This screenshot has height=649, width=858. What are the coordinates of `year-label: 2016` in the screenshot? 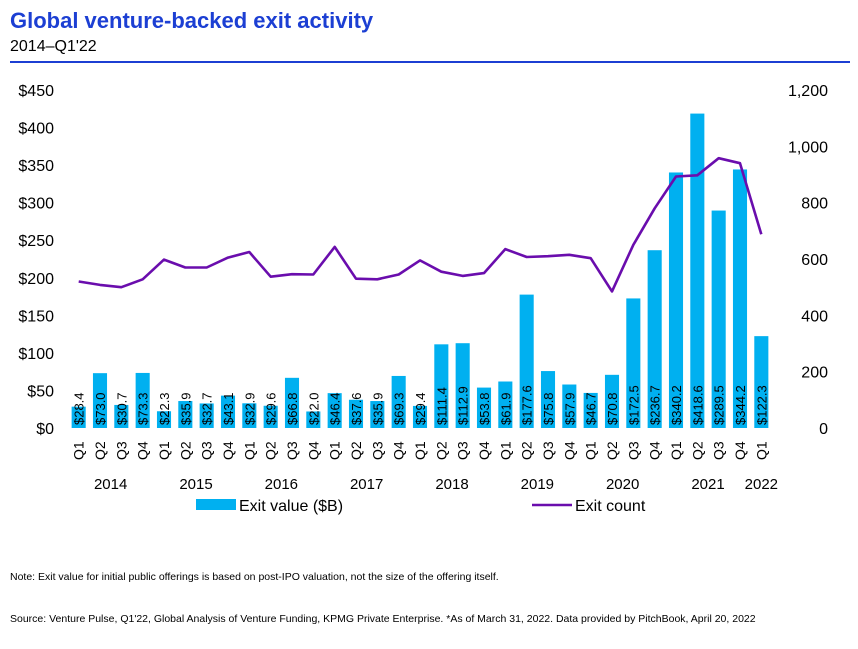 It's located at (281, 484).